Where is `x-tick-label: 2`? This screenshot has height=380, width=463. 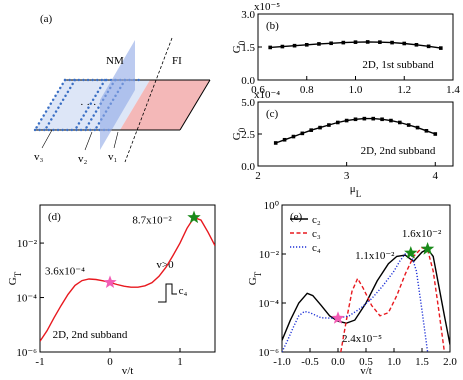
x-tick-label: 2 is located at coordinates (258, 176).